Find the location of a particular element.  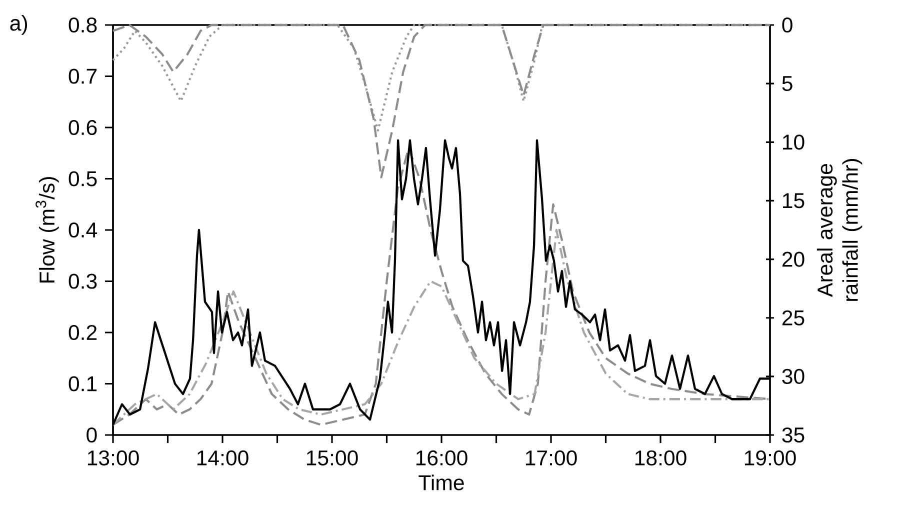

x-tick-label: 13:00 is located at coordinates (113, 458).